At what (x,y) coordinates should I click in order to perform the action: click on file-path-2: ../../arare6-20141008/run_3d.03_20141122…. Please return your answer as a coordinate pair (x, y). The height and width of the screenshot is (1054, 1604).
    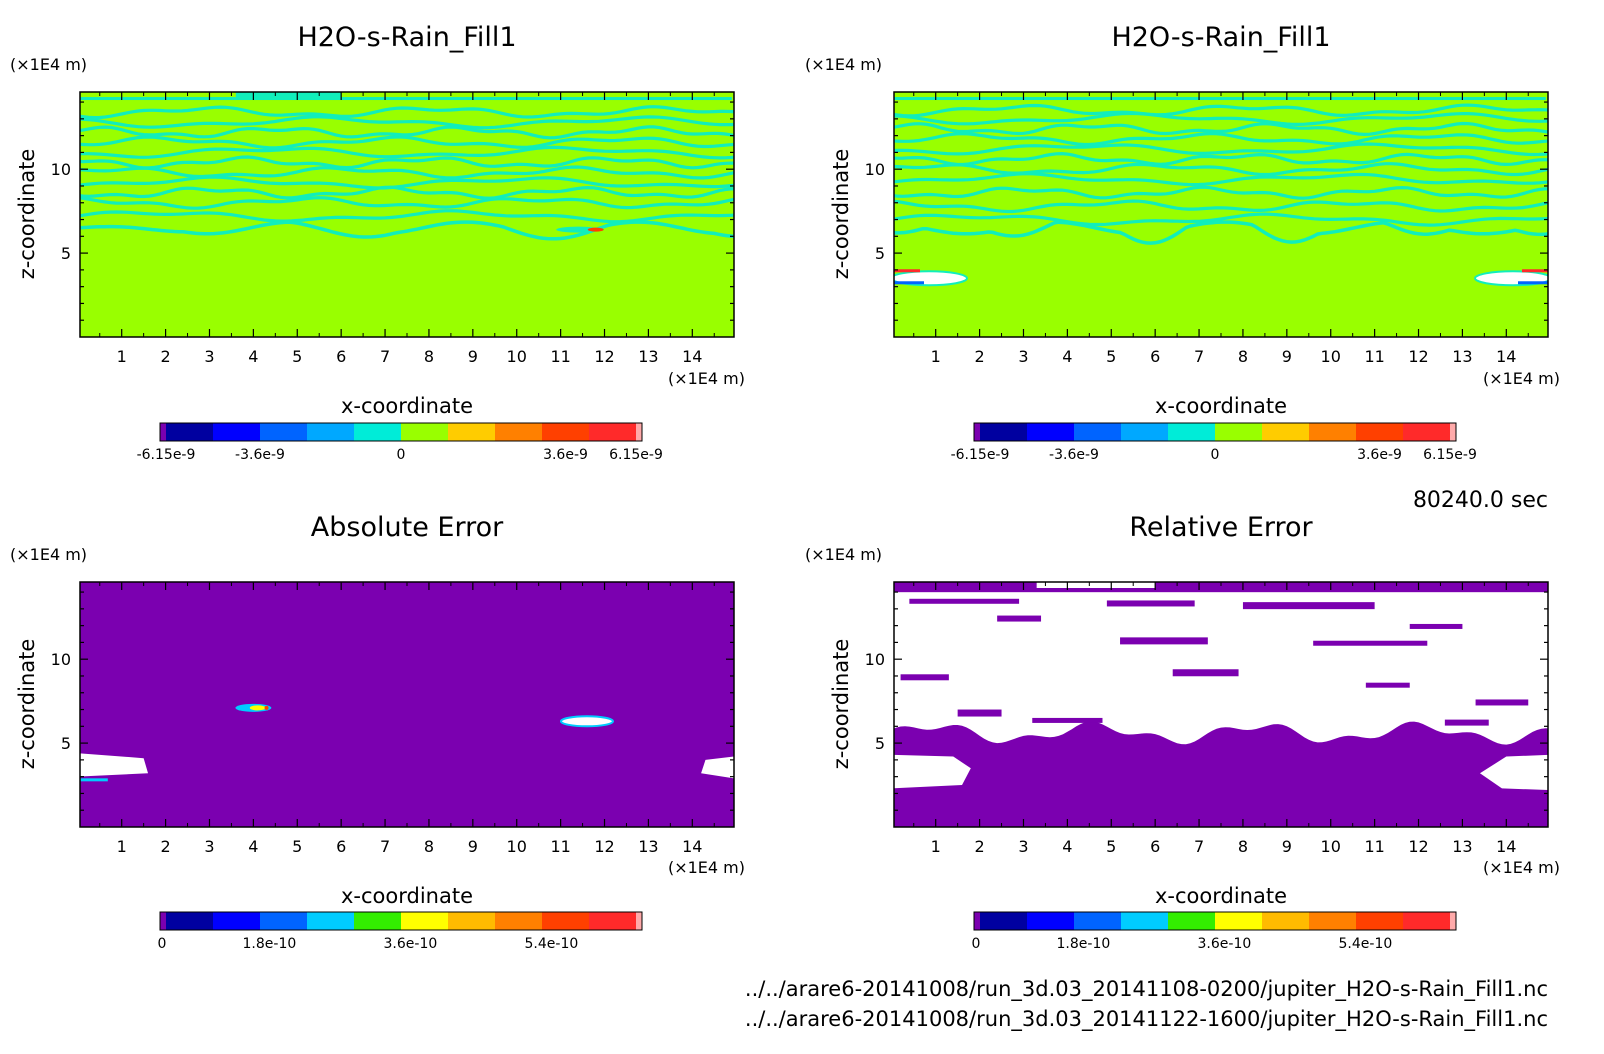
    Looking at the image, I should click on (1146, 1019).